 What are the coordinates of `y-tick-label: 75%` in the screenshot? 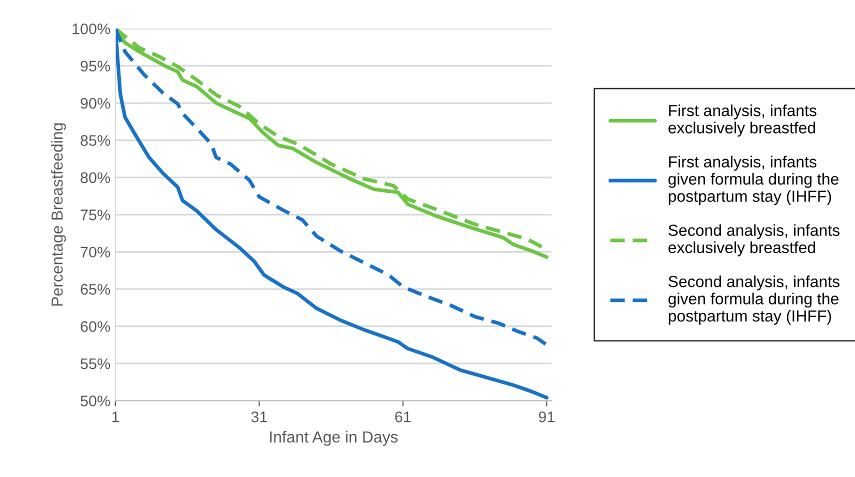 It's located at (95, 215).